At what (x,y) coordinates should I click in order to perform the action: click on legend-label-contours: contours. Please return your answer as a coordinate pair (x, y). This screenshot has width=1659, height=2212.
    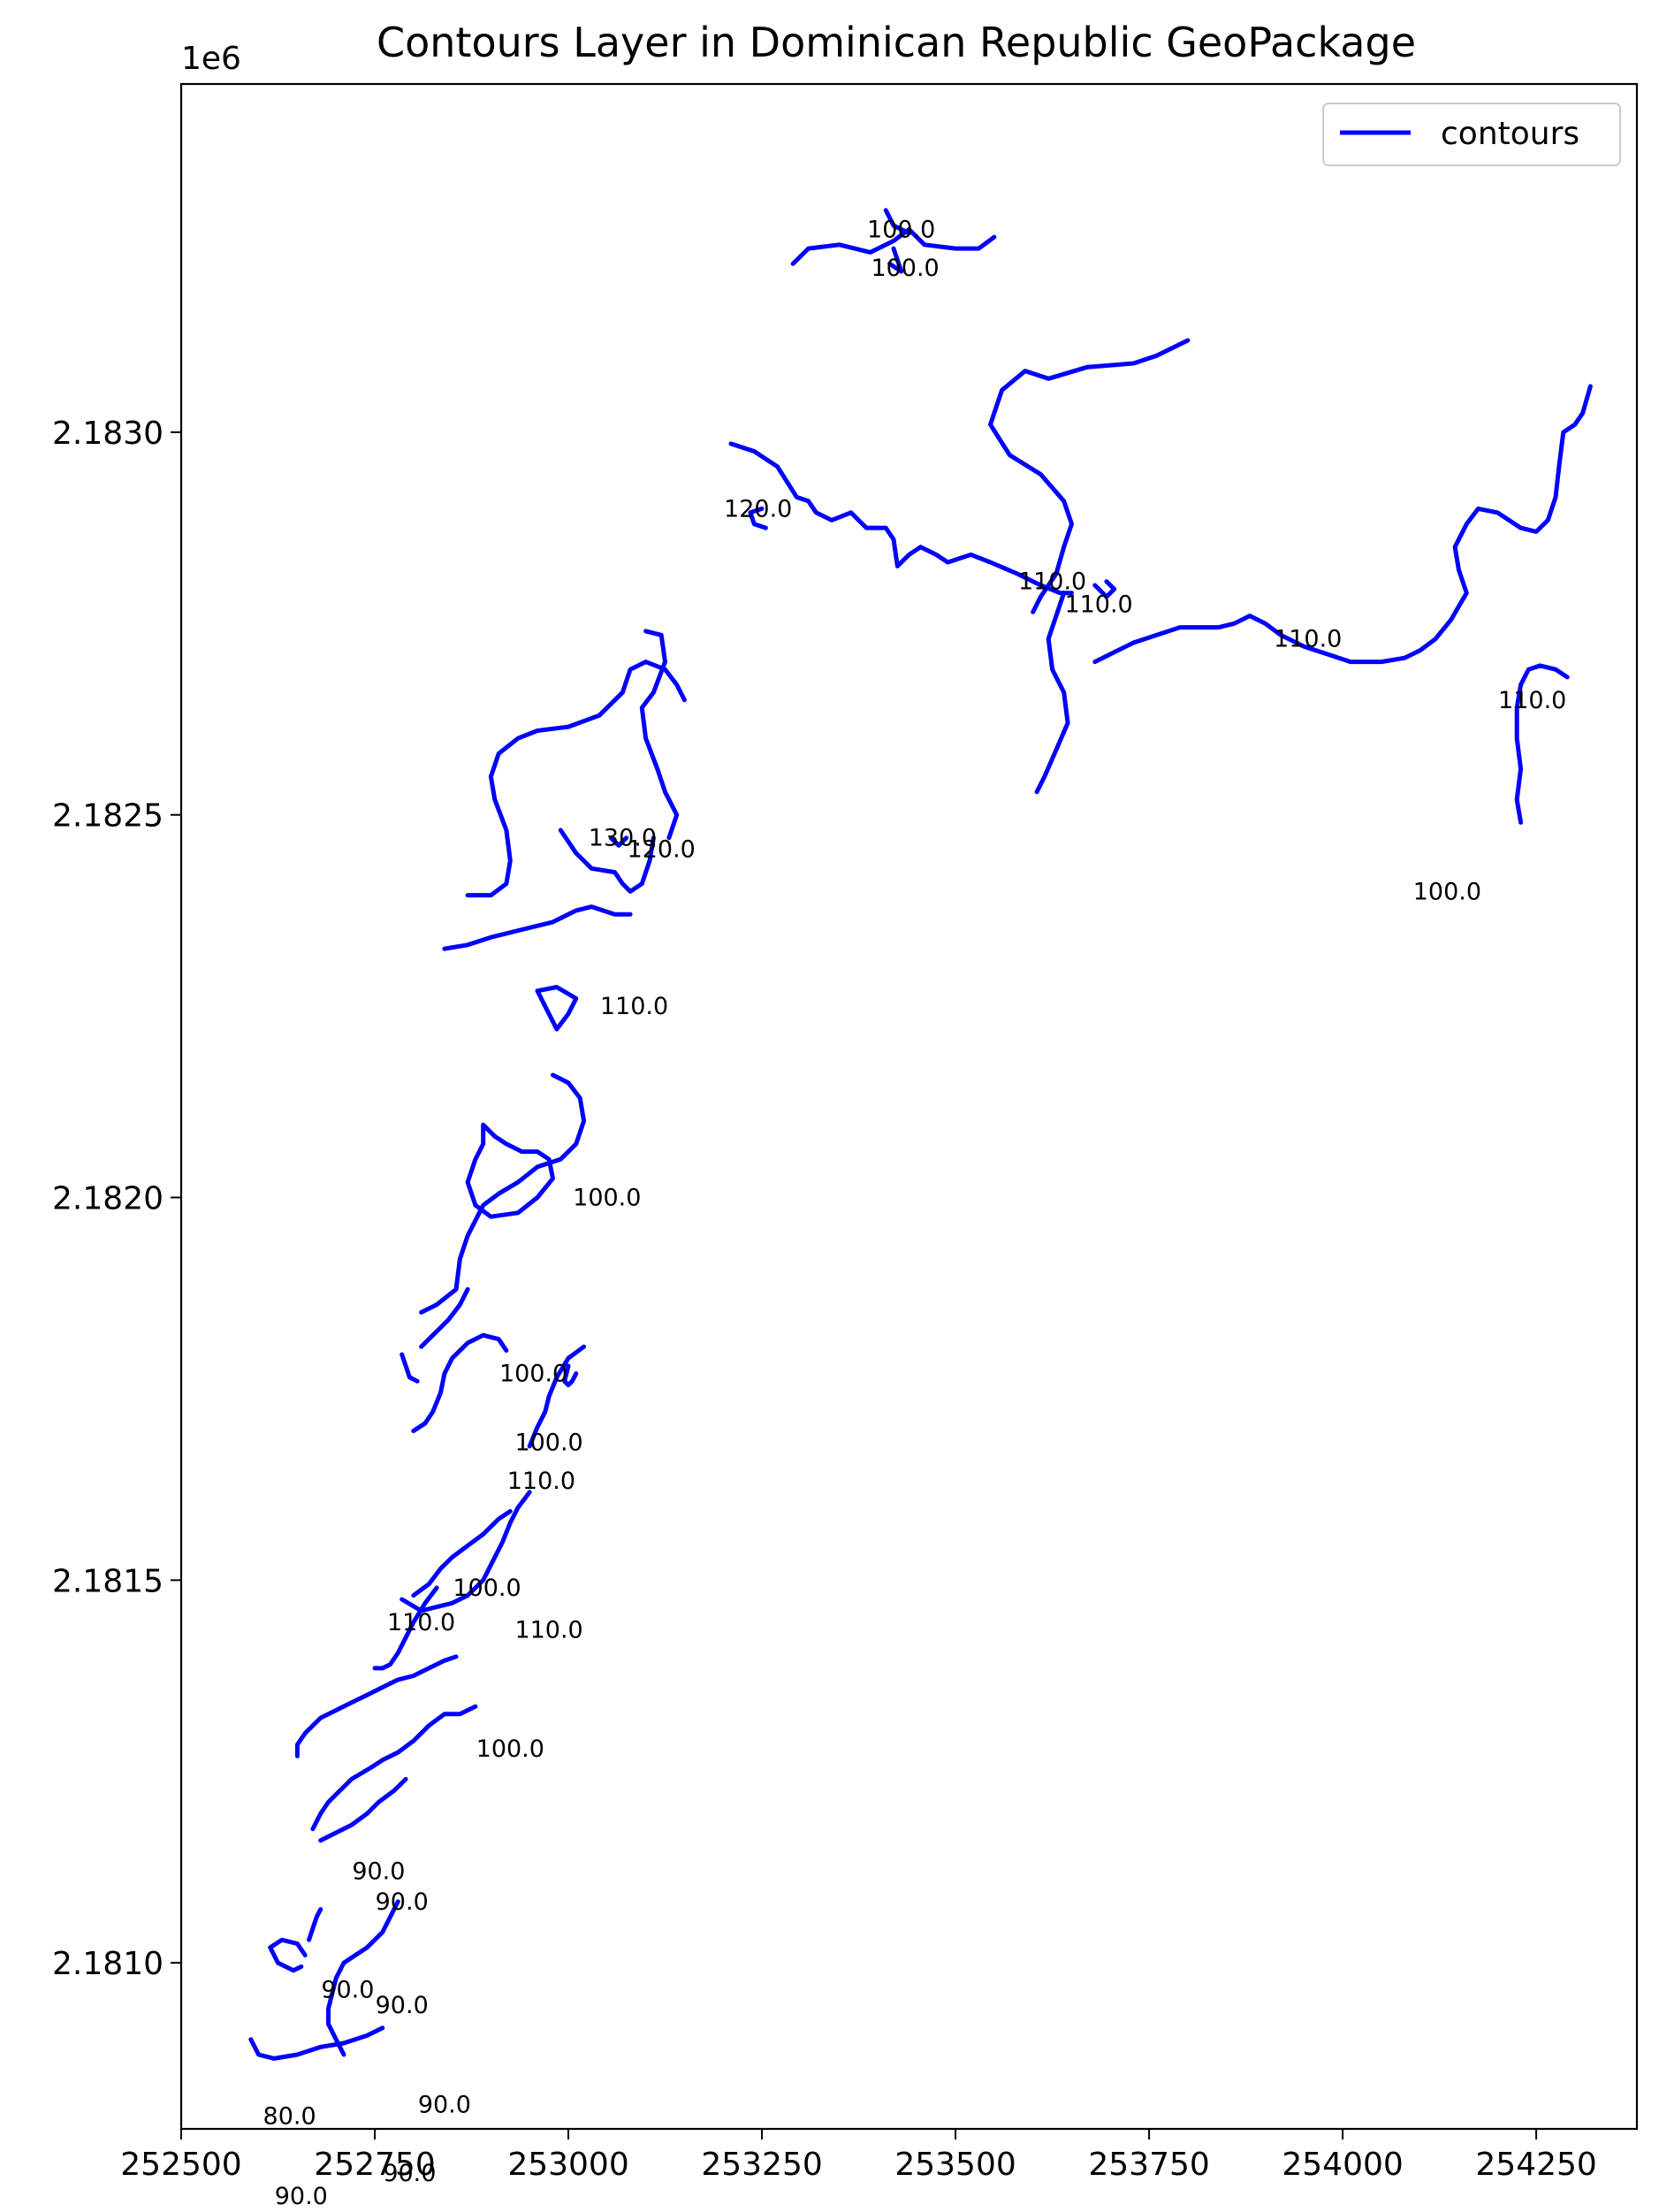
    Looking at the image, I should click on (1510, 134).